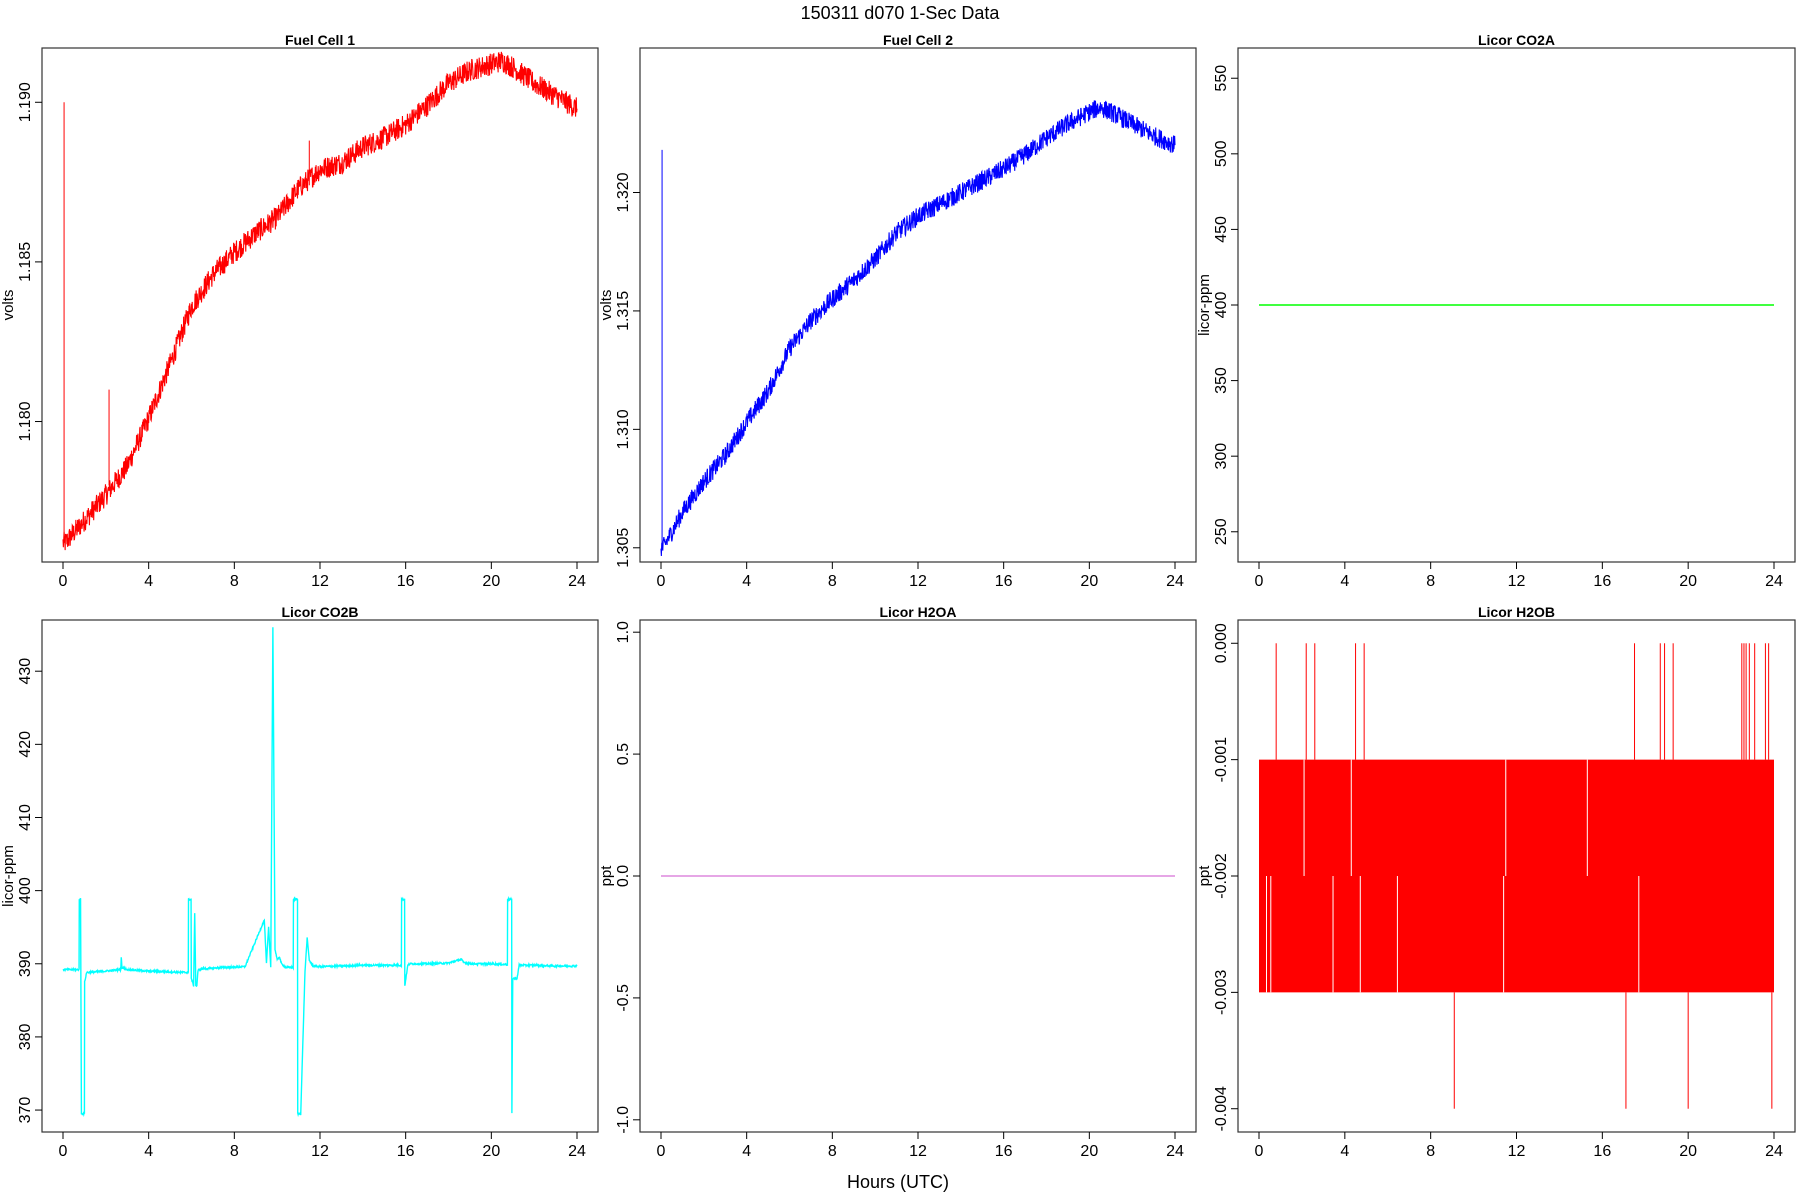 The width and height of the screenshot is (1800, 1200). Describe the element at coordinates (918, 40) in the screenshot. I see `panel-title: Fuel Cell 2` at that location.